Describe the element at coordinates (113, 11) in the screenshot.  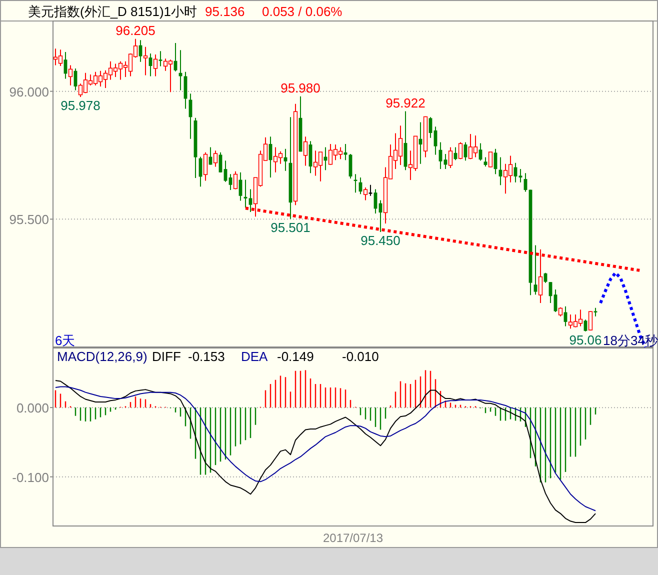
I see `chart-title: 美元指数(外汇_D 8151)1小时` at that location.